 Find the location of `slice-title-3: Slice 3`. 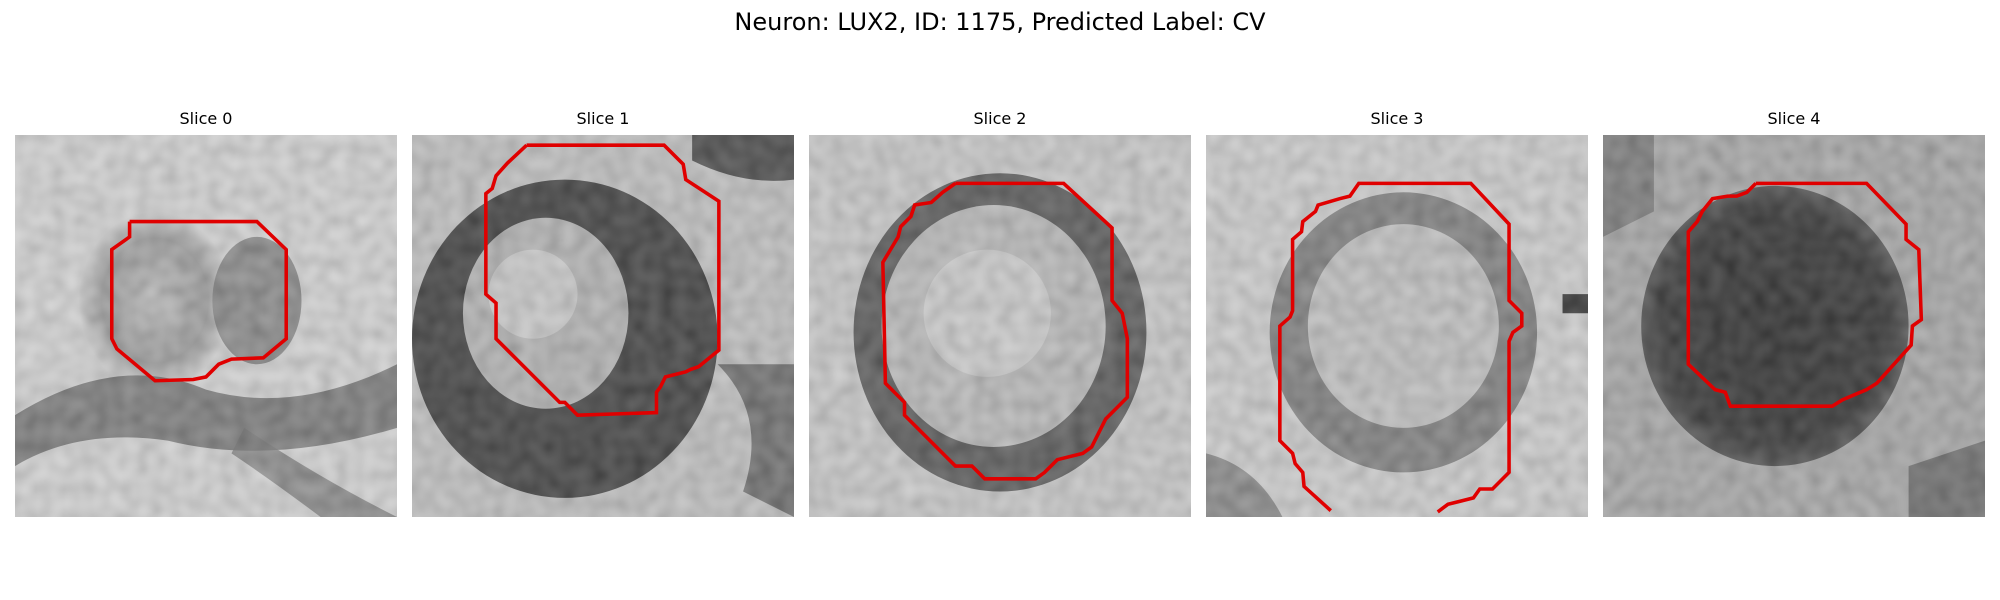

slice-title-3: Slice 3 is located at coordinates (1397, 118).